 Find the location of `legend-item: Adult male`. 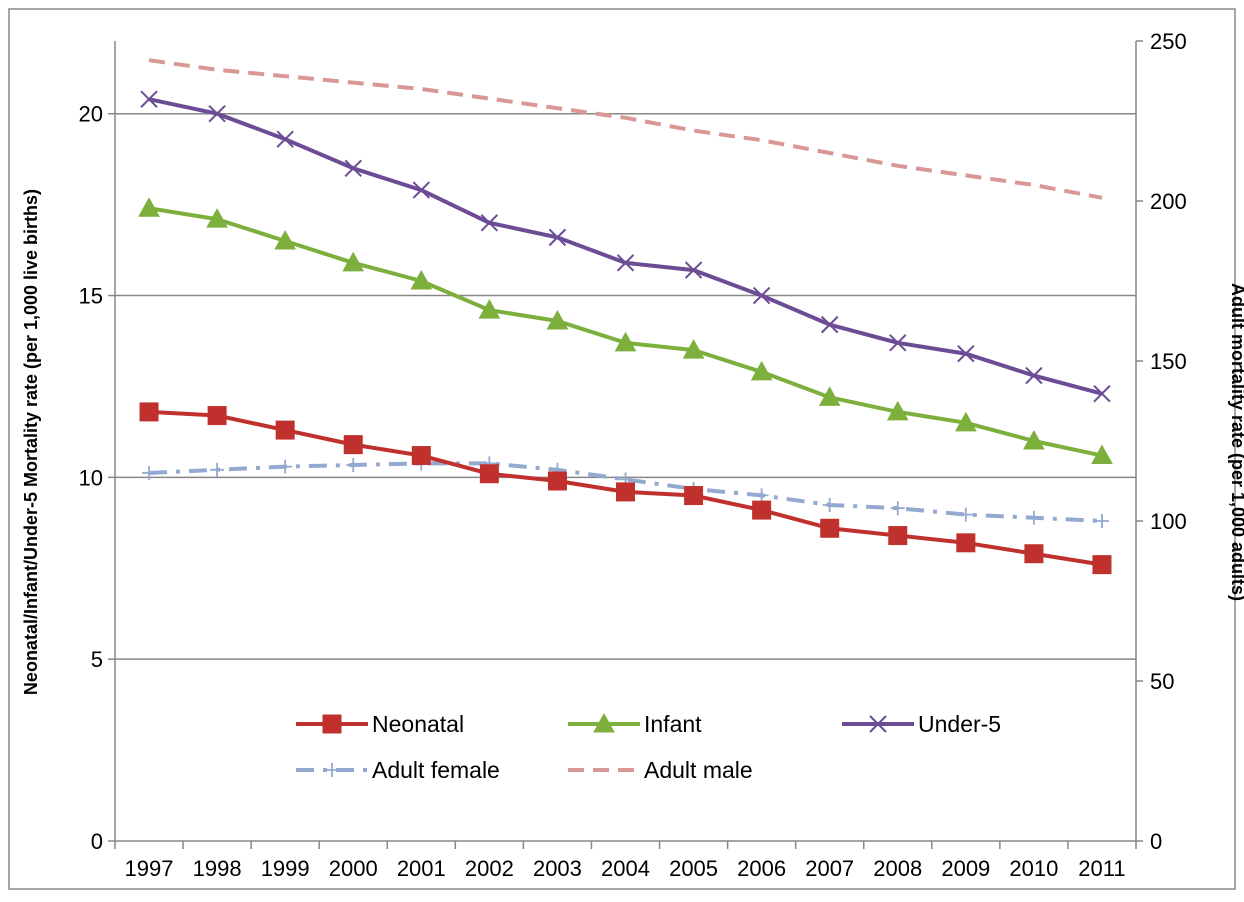

legend-item: Adult male is located at coordinates (660, 770).